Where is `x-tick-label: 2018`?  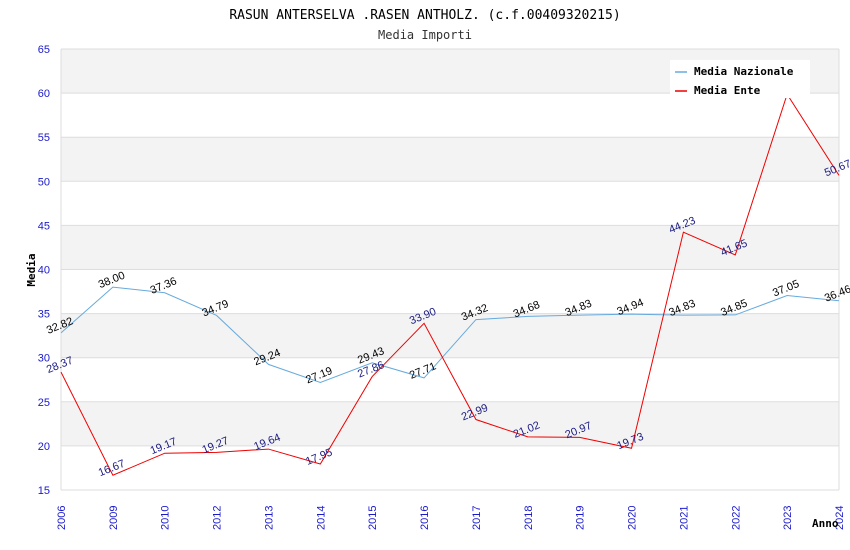 x-tick-label: 2018 is located at coordinates (529, 518).